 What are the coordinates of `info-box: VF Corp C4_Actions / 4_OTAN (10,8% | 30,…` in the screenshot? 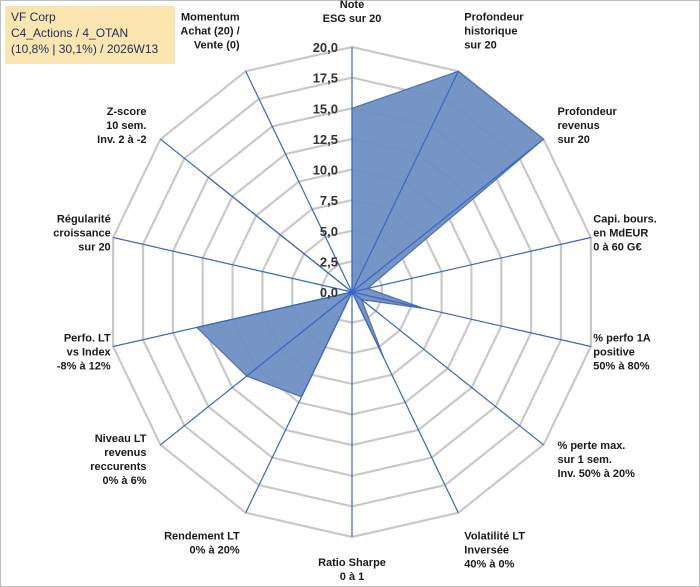 It's located at (90, 35).